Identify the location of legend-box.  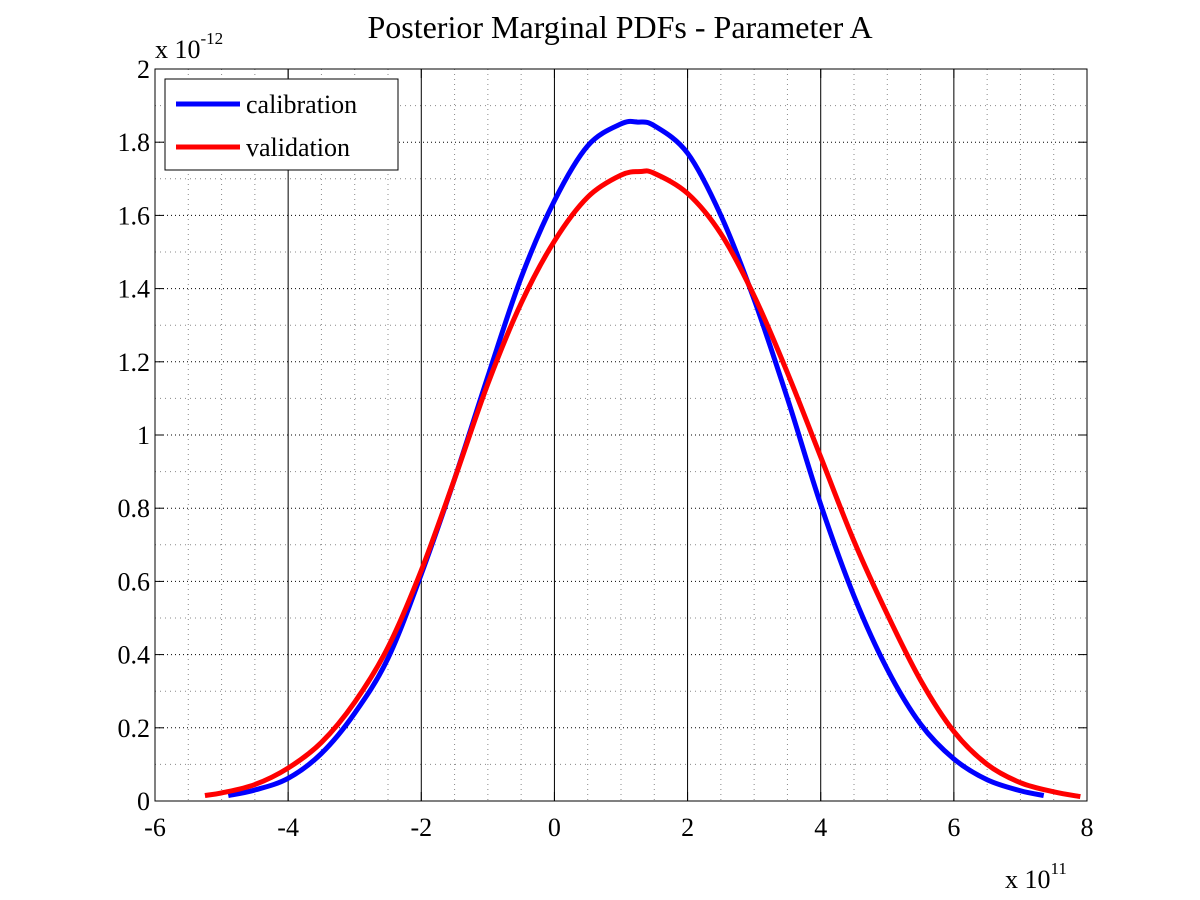
(281, 124).